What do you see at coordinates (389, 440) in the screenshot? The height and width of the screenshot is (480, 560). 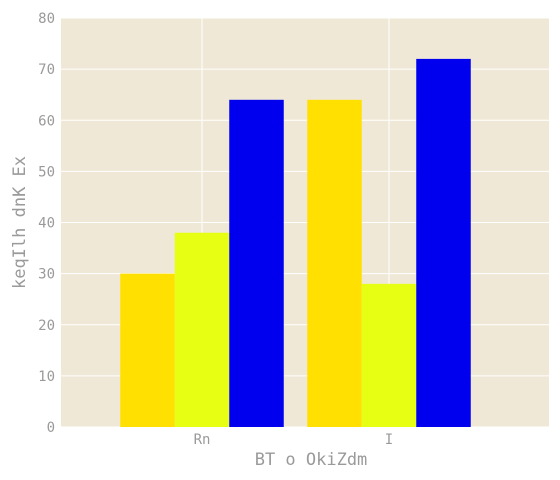 I see `x-tick-label: I` at bounding box center [389, 440].